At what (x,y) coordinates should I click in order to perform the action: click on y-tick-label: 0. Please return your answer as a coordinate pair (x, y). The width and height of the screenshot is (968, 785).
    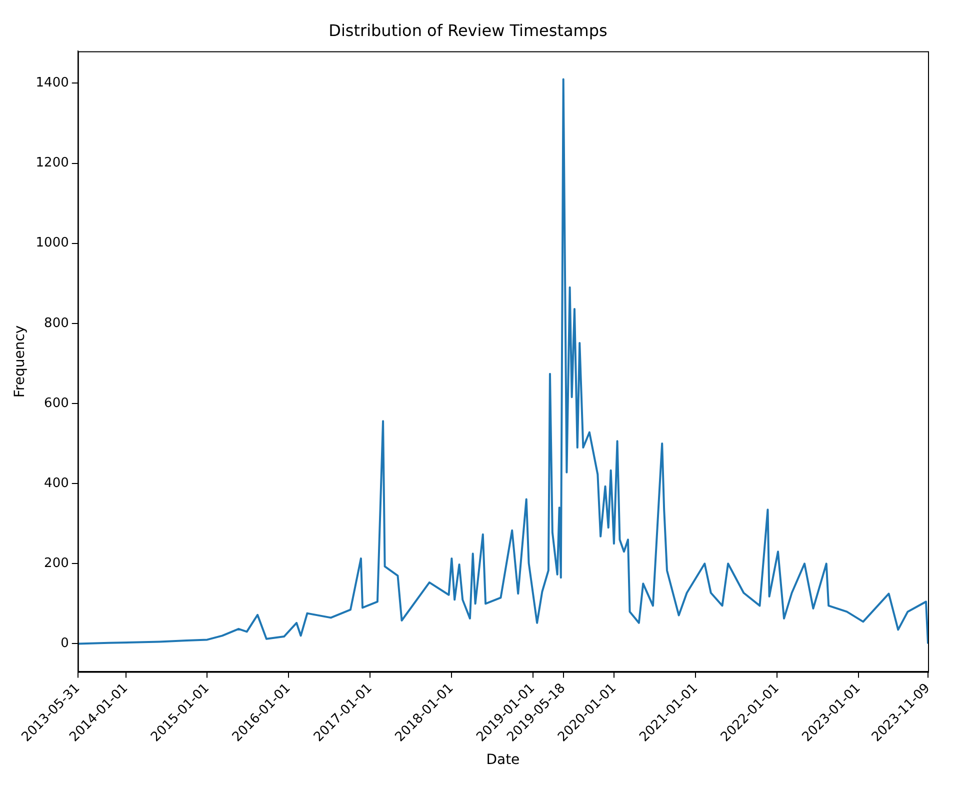
    Looking at the image, I should click on (64, 644).